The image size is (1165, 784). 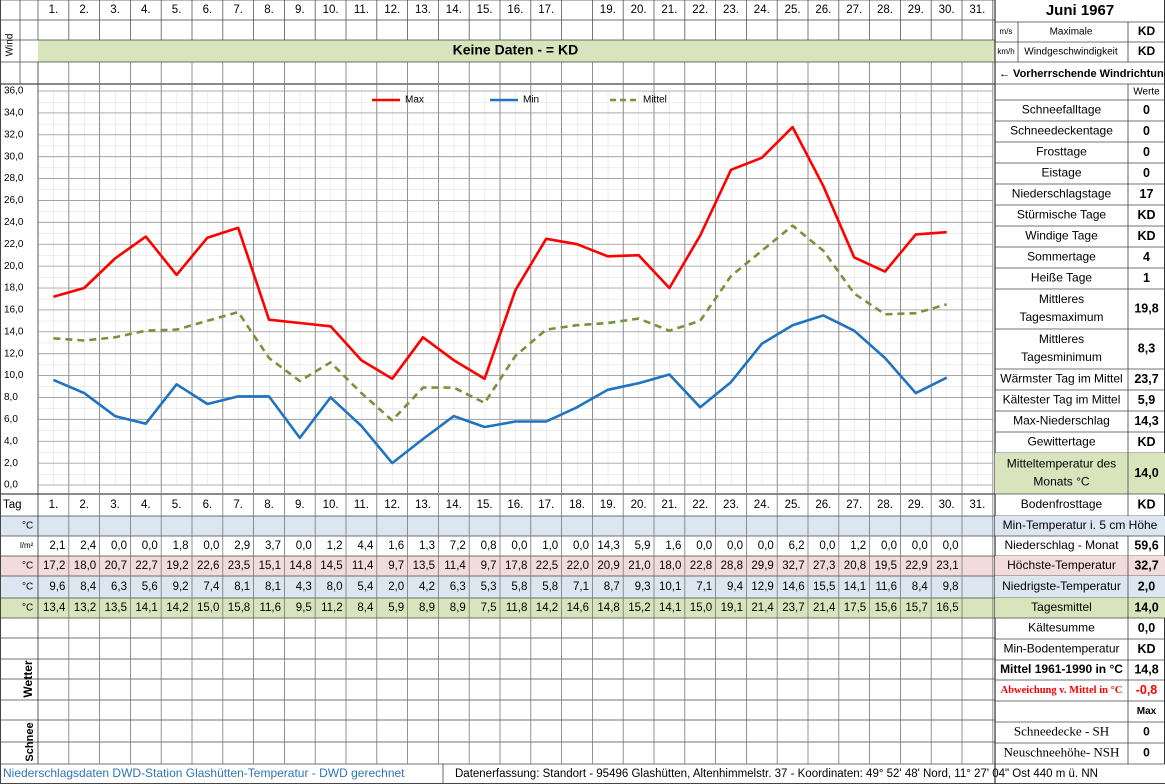 What do you see at coordinates (1146, 565) in the screenshot?
I see `stat-value: 32,7` at bounding box center [1146, 565].